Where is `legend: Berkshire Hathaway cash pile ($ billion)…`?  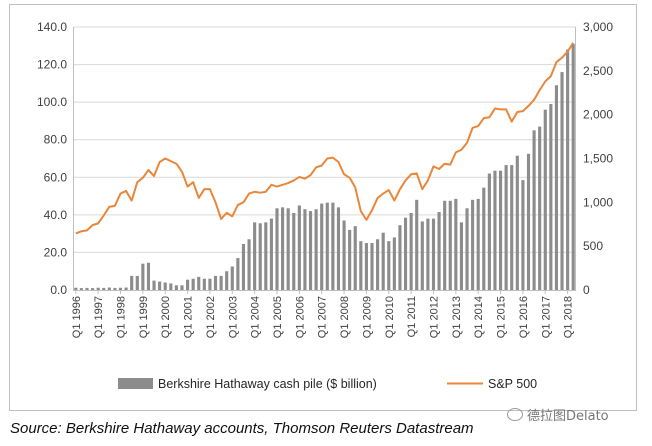
legend: Berkshire Hathaway cash pile ($ billion)… is located at coordinates (327, 384).